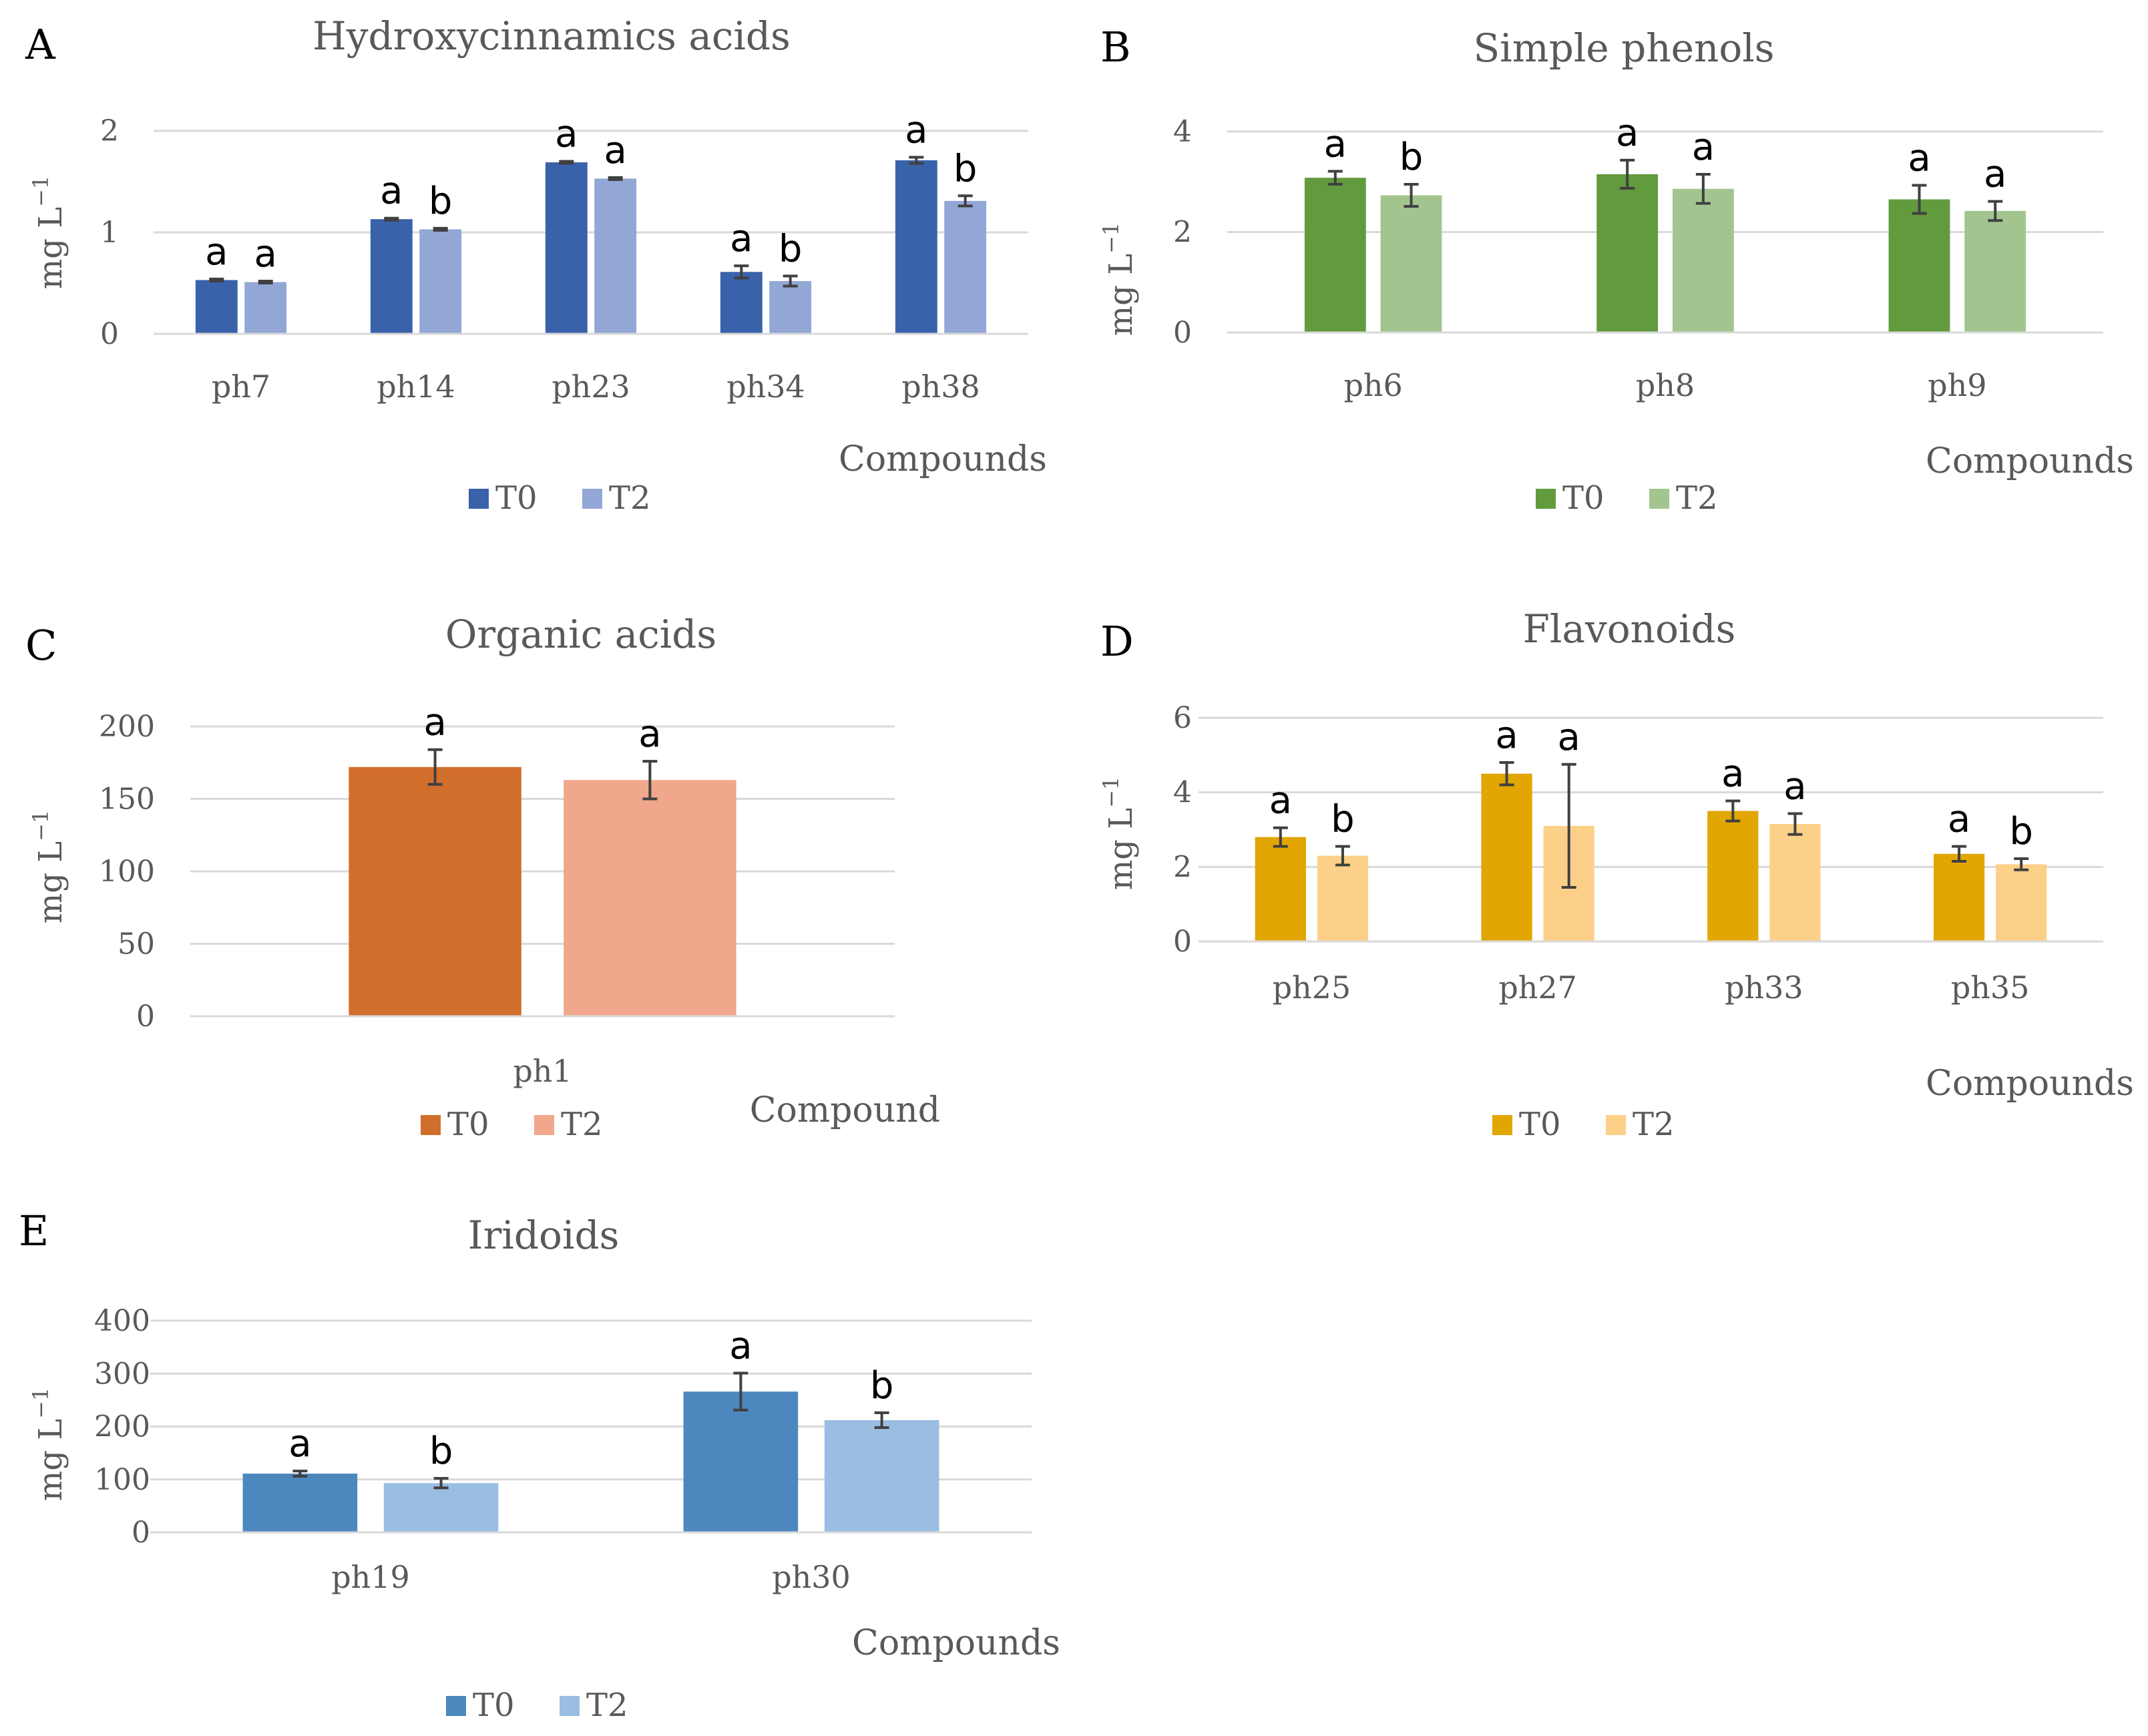 The image size is (2148, 1736). What do you see at coordinates (1343, 898) in the screenshot?
I see `bar-t2-ph25` at bounding box center [1343, 898].